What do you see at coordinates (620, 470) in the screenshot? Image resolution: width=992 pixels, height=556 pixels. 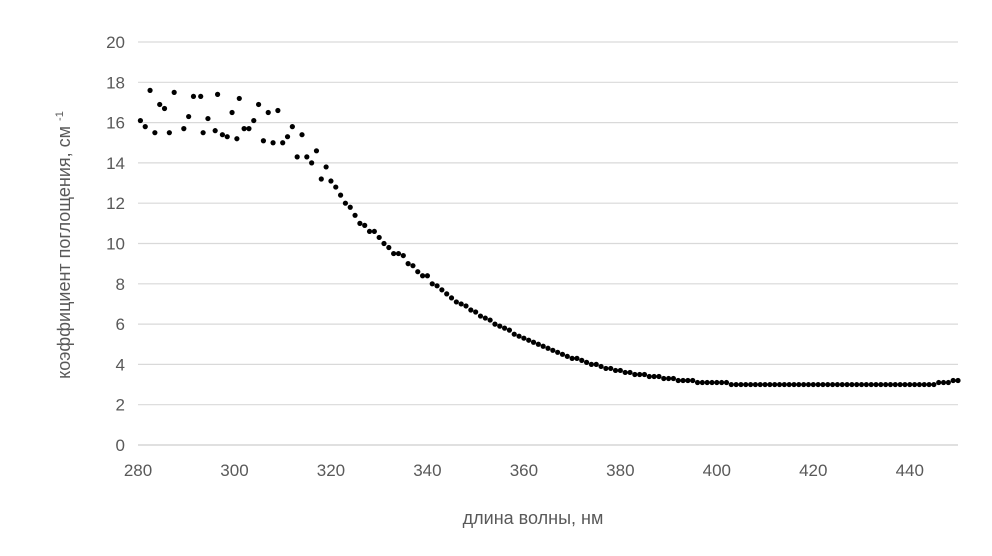 I see `x-tick-label-5: 380` at bounding box center [620, 470].